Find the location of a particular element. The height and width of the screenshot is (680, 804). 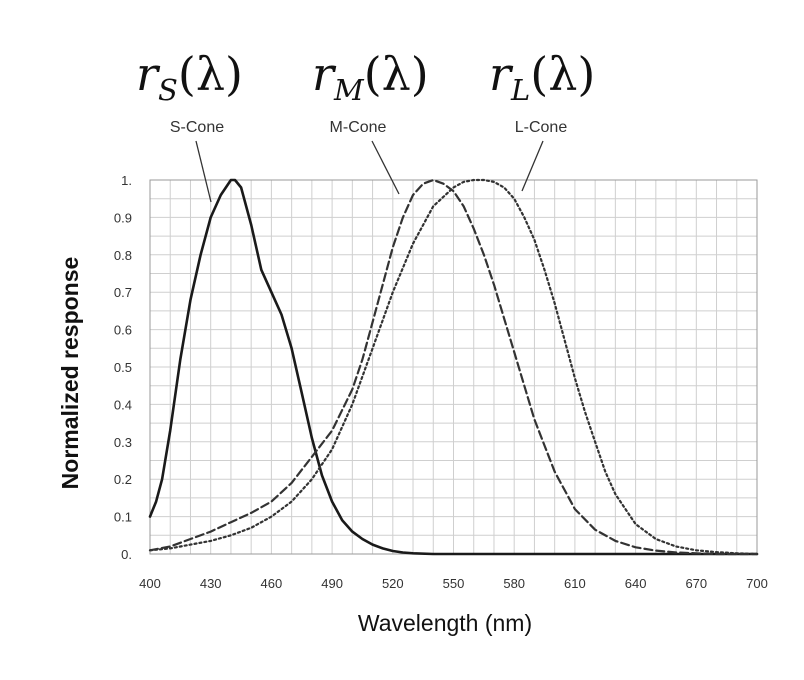

s-cone-leader-line is located at coordinates (203, 171).